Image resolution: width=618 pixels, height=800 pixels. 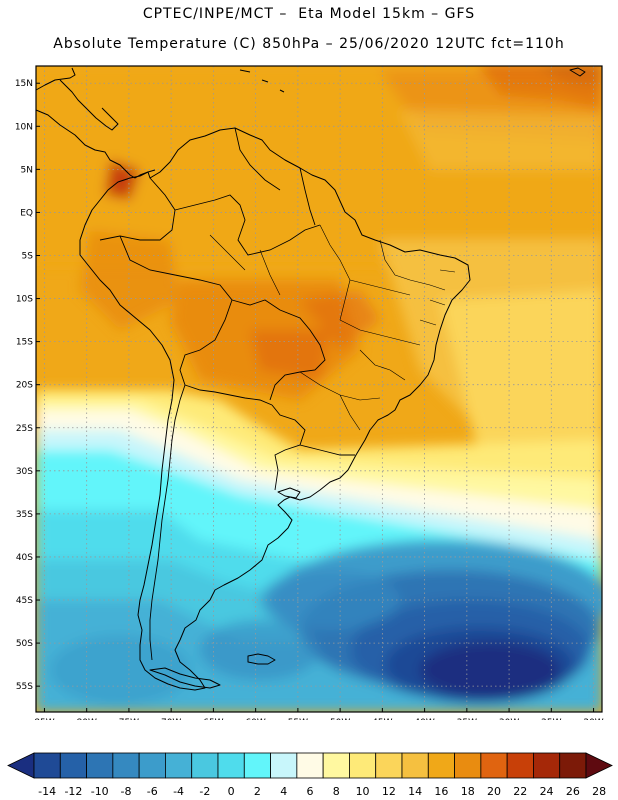 I want to click on longitude-label: 65W, so click(x=213, y=719).